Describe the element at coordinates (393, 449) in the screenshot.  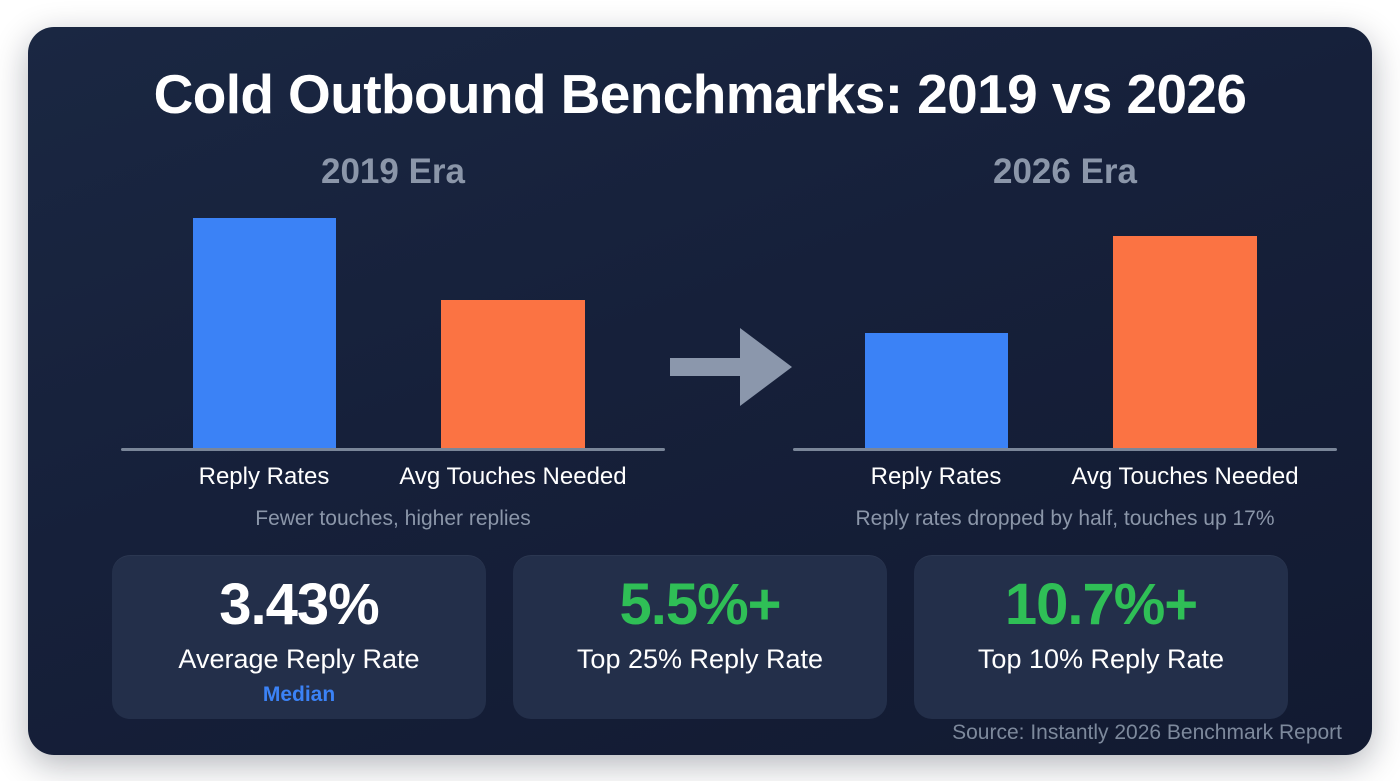
I see `axis-baseline-2019` at that location.